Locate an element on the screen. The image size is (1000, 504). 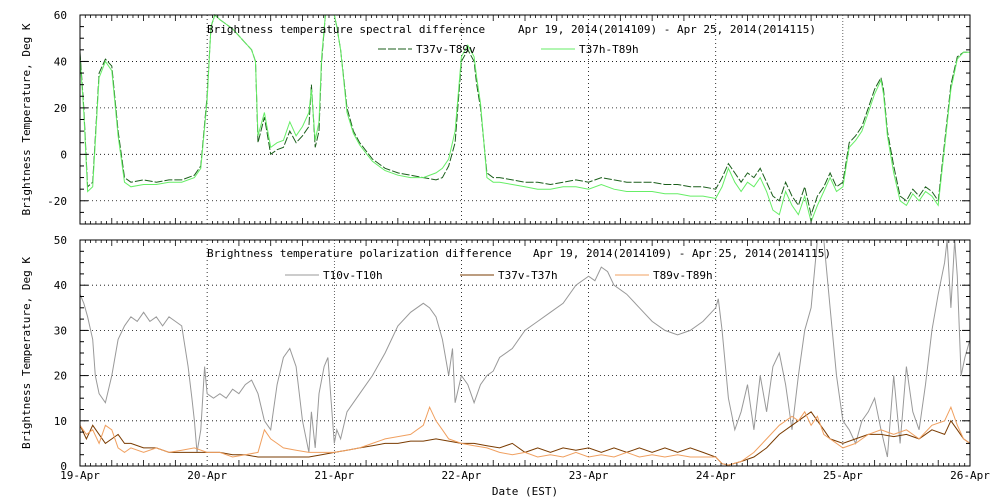
legend-label: T89v-T89h is located at coordinates (683, 275).